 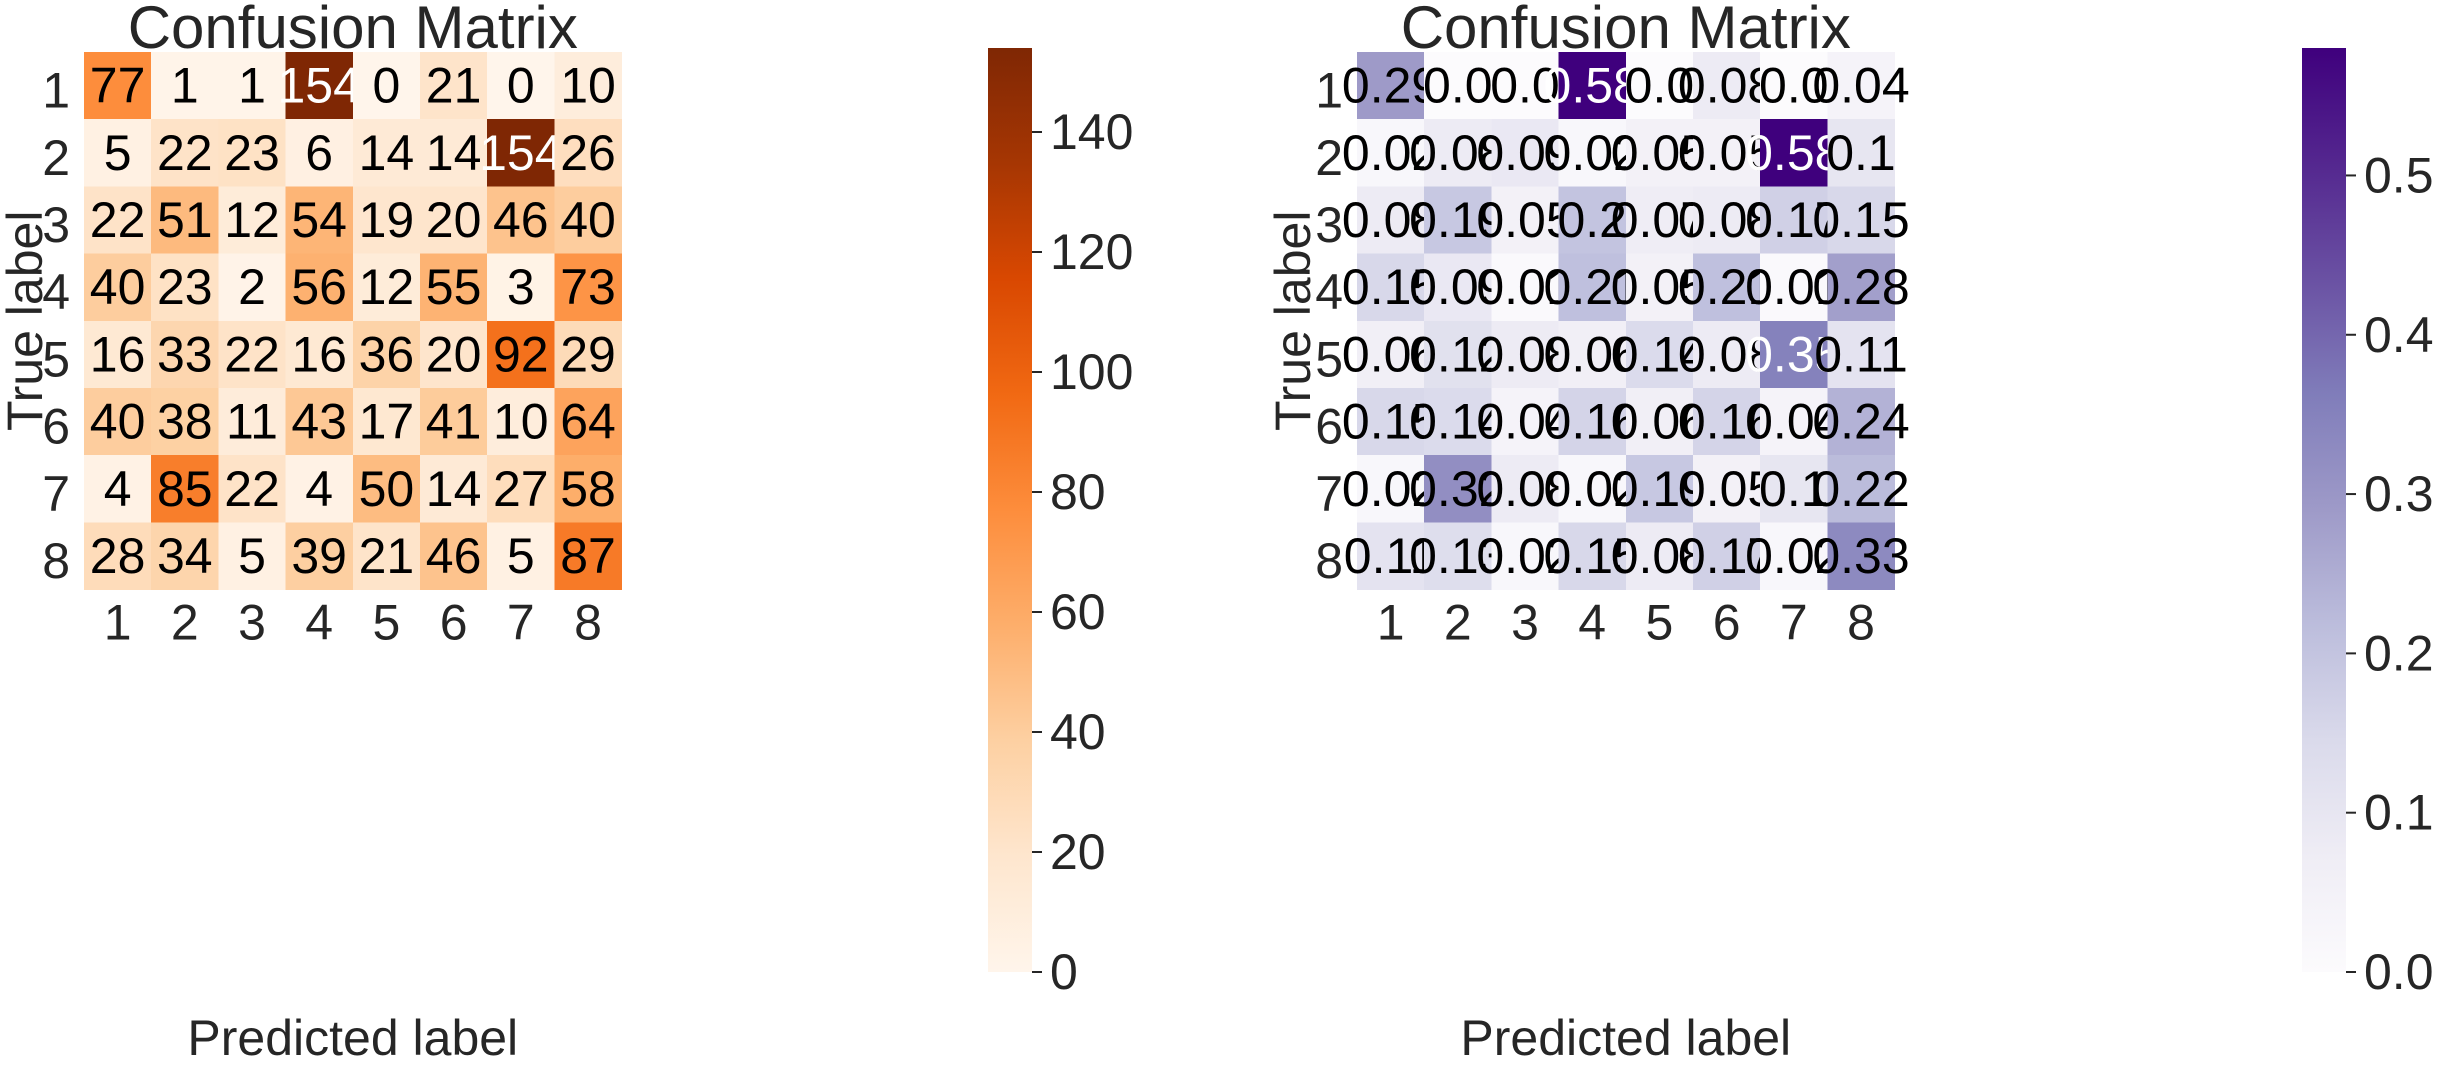 I want to click on cell-value-label: 154, so click(x=318, y=86).